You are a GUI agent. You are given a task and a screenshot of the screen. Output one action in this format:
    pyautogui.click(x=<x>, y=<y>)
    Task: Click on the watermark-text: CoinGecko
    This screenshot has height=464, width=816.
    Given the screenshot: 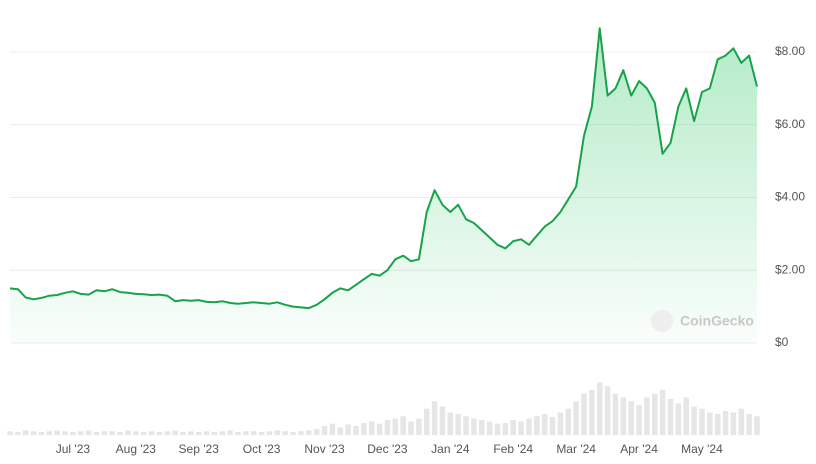 What is the action you would take?
    pyautogui.click(x=717, y=321)
    